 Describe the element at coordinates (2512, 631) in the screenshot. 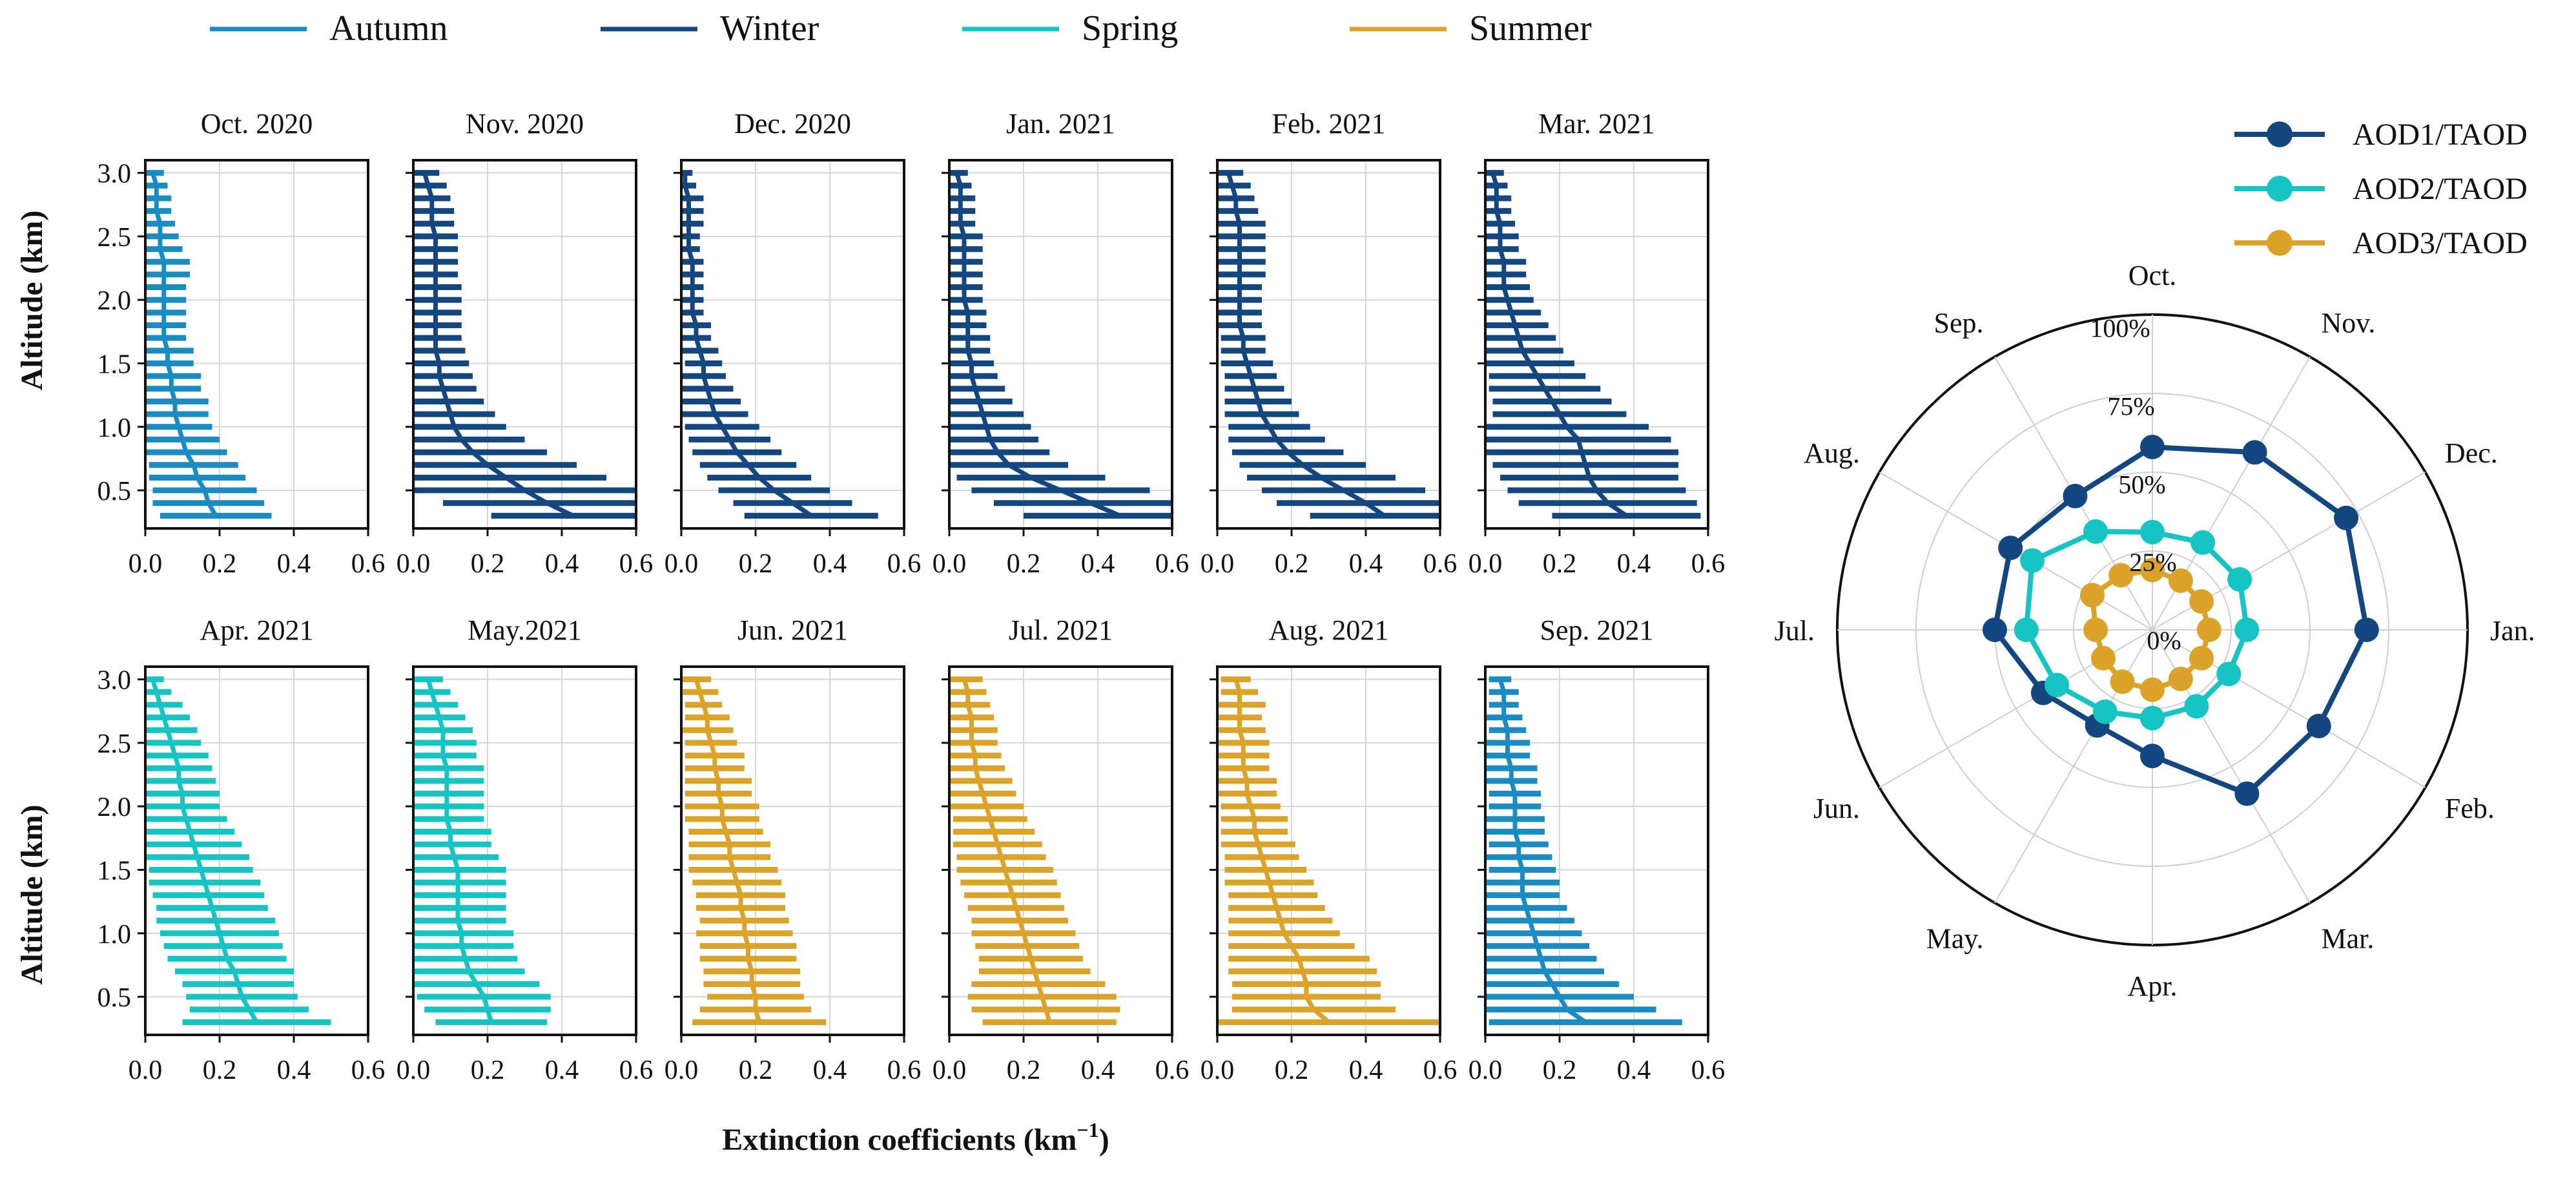

I see `radar-category-label: Jan.` at that location.